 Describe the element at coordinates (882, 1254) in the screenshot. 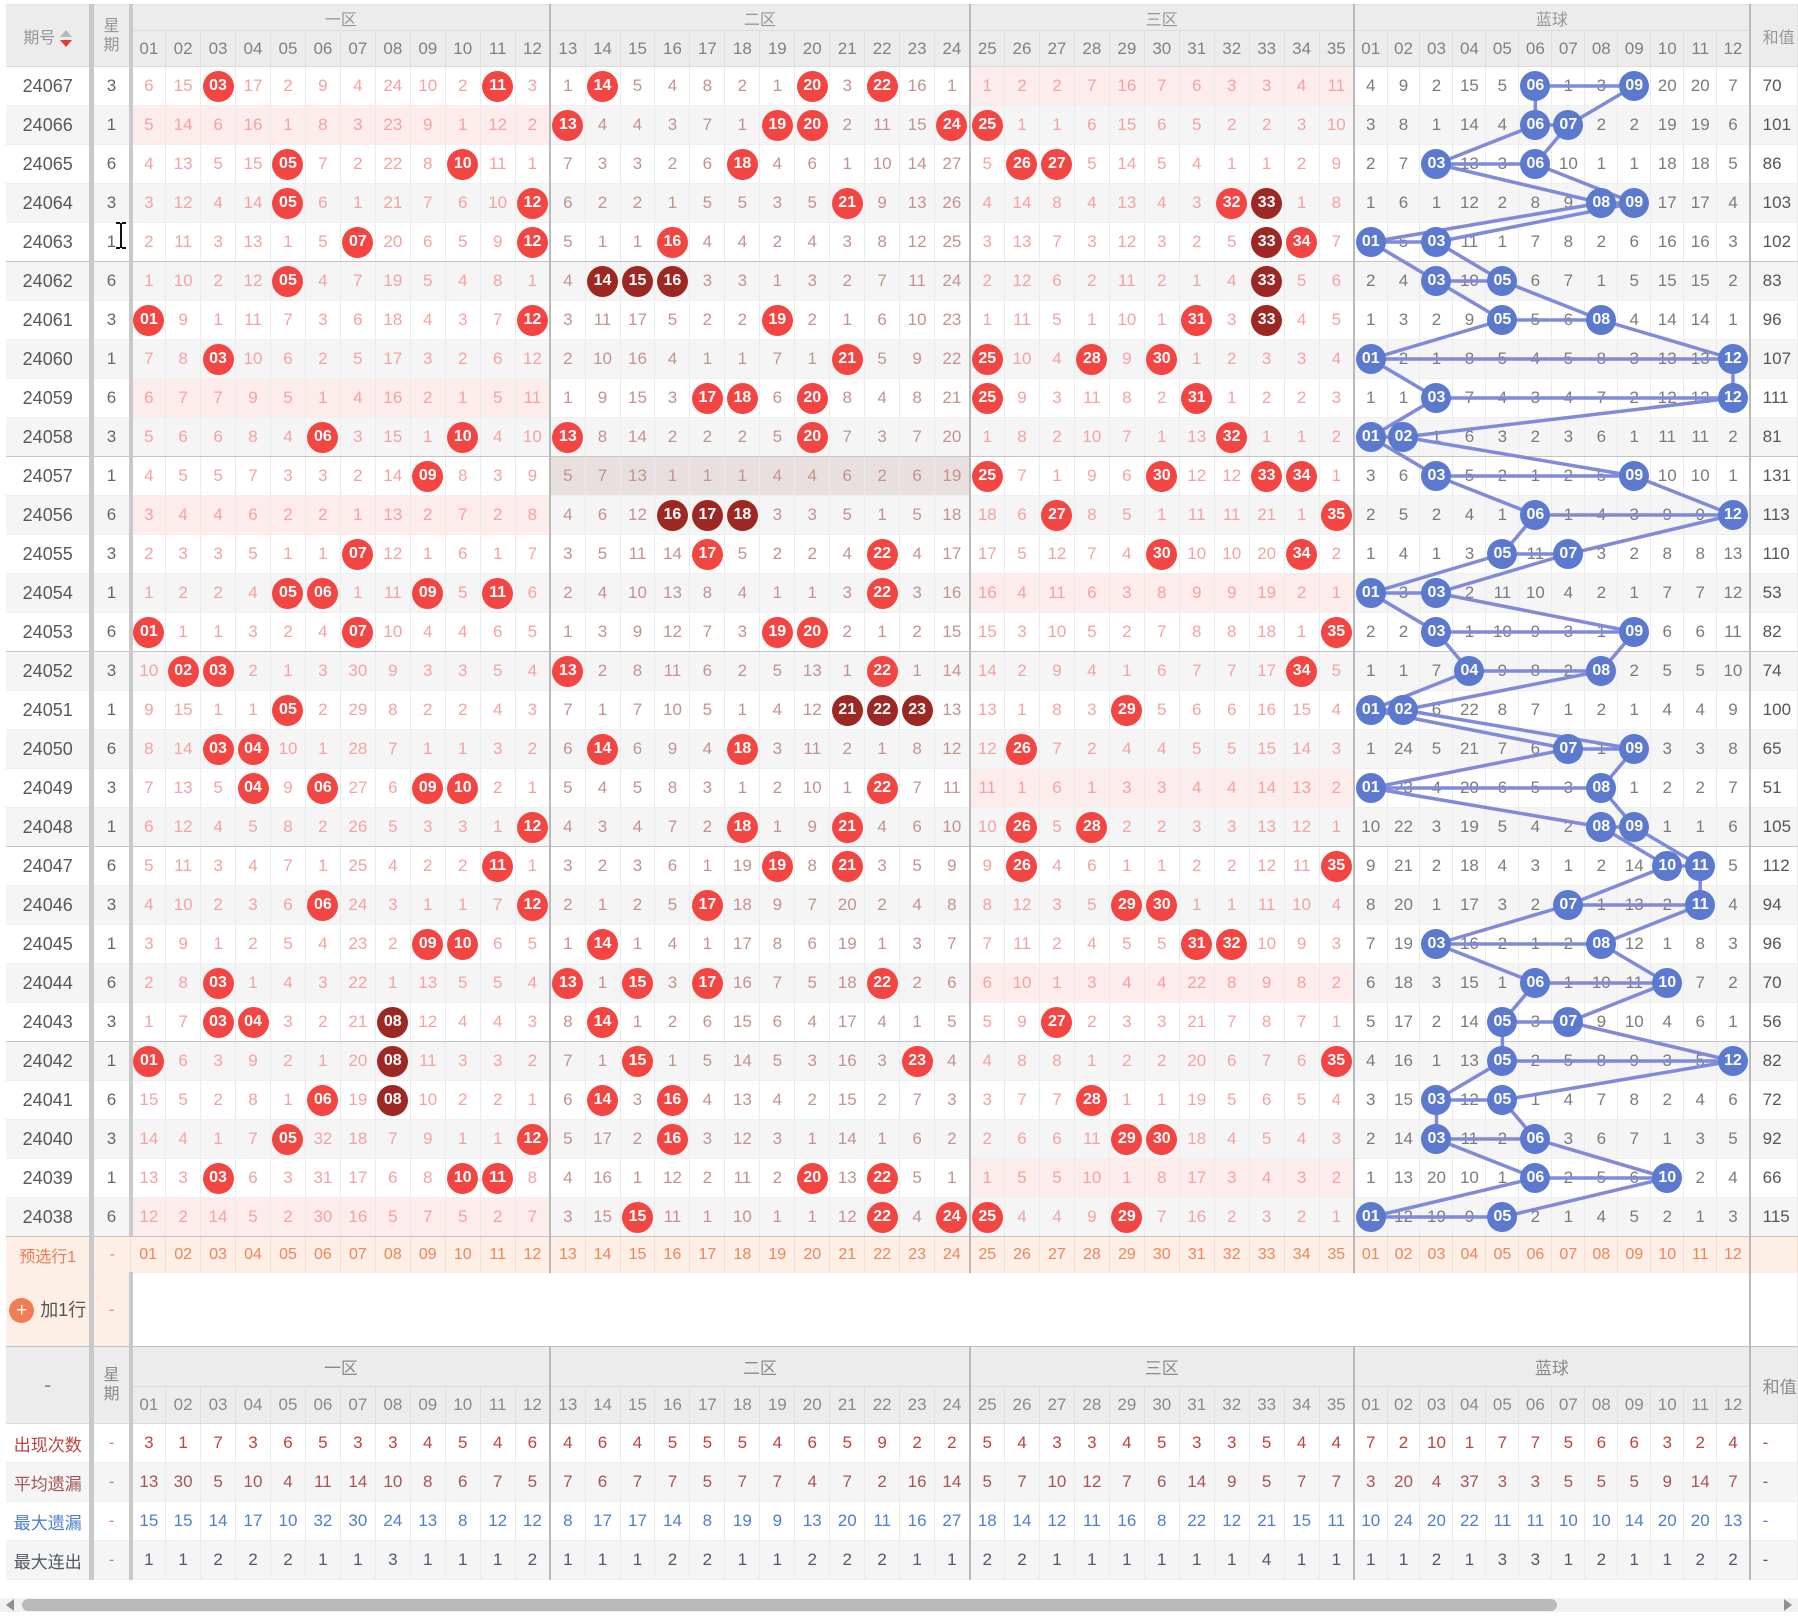

I see `preselect-cell: 22` at that location.